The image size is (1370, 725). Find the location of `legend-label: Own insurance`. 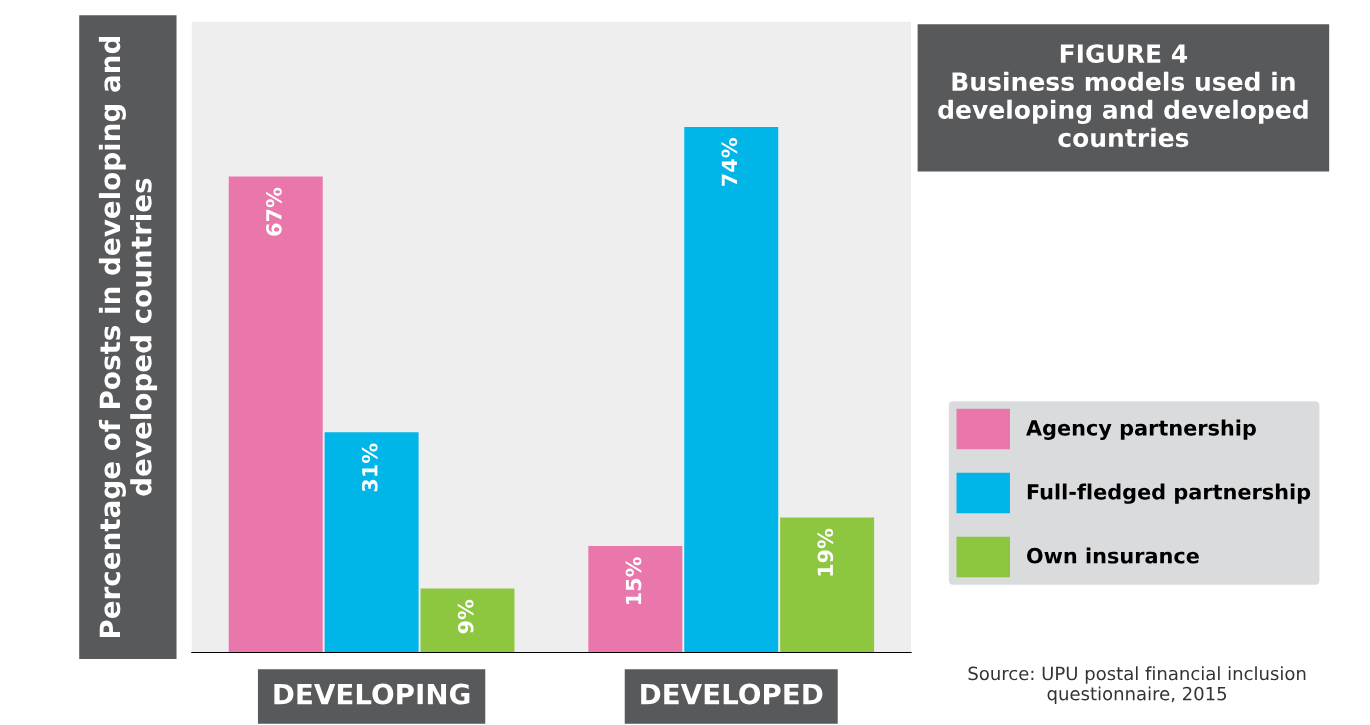

legend-label: Own insurance is located at coordinates (1112, 555).